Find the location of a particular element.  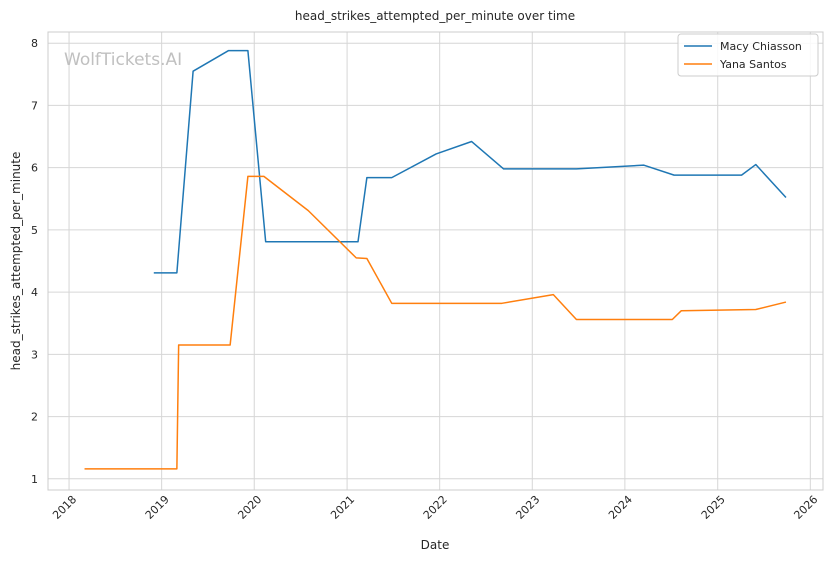

y-tick-label: 7 is located at coordinates (34, 105).